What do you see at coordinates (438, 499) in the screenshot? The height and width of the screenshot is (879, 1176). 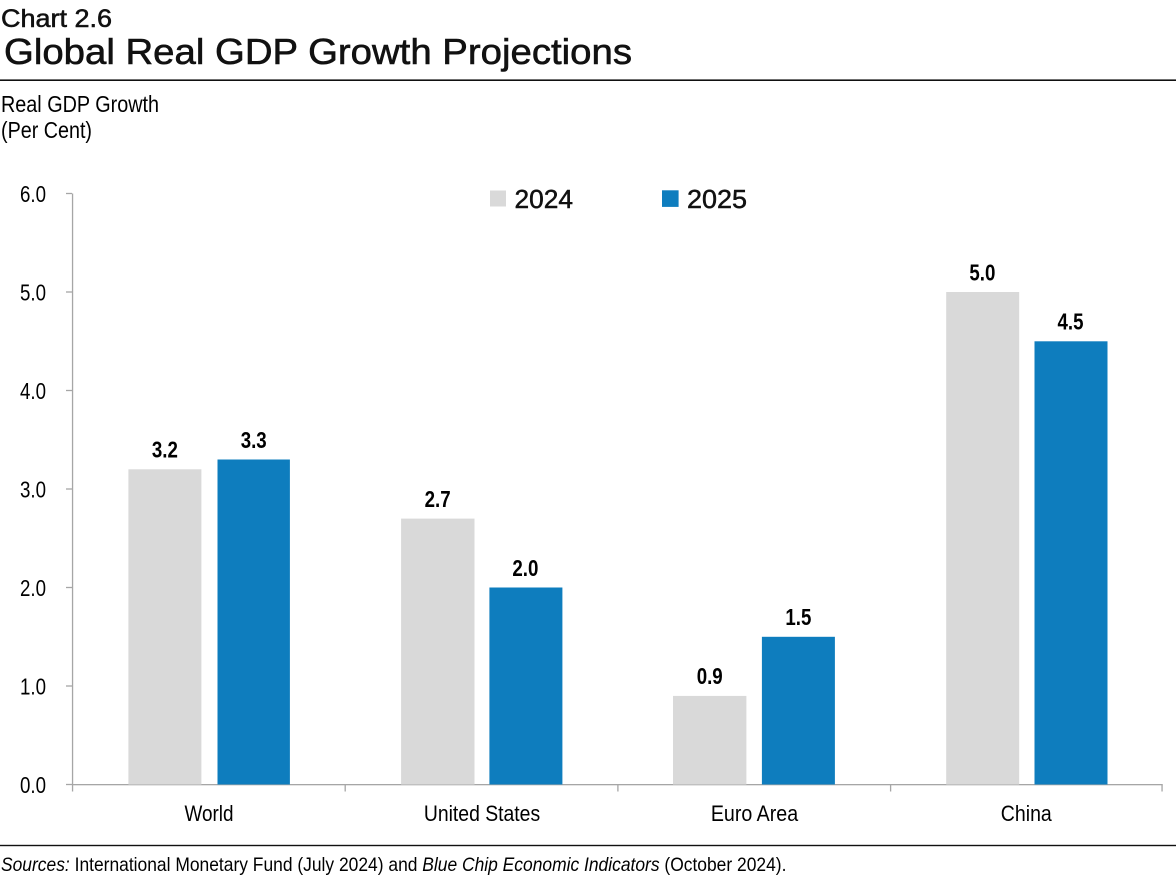 I see `svg-text: 2.7` at bounding box center [438, 499].